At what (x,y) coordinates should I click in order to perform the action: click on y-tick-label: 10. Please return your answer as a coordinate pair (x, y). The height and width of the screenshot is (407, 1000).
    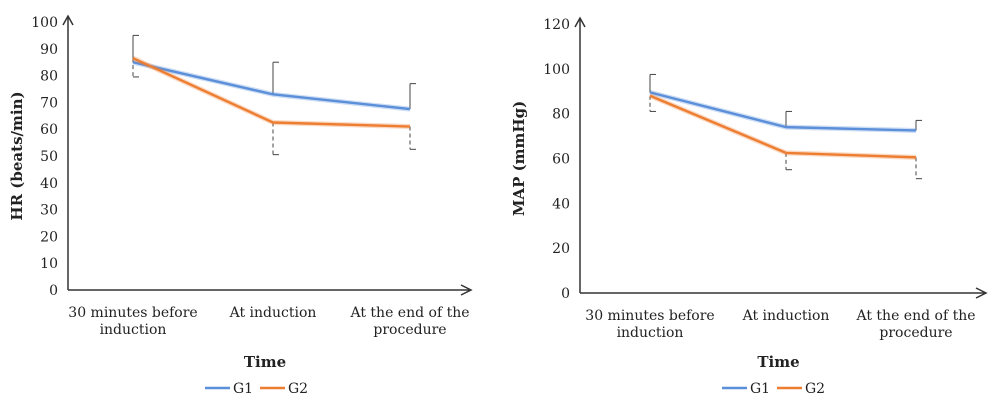
    Looking at the image, I should click on (49, 264).